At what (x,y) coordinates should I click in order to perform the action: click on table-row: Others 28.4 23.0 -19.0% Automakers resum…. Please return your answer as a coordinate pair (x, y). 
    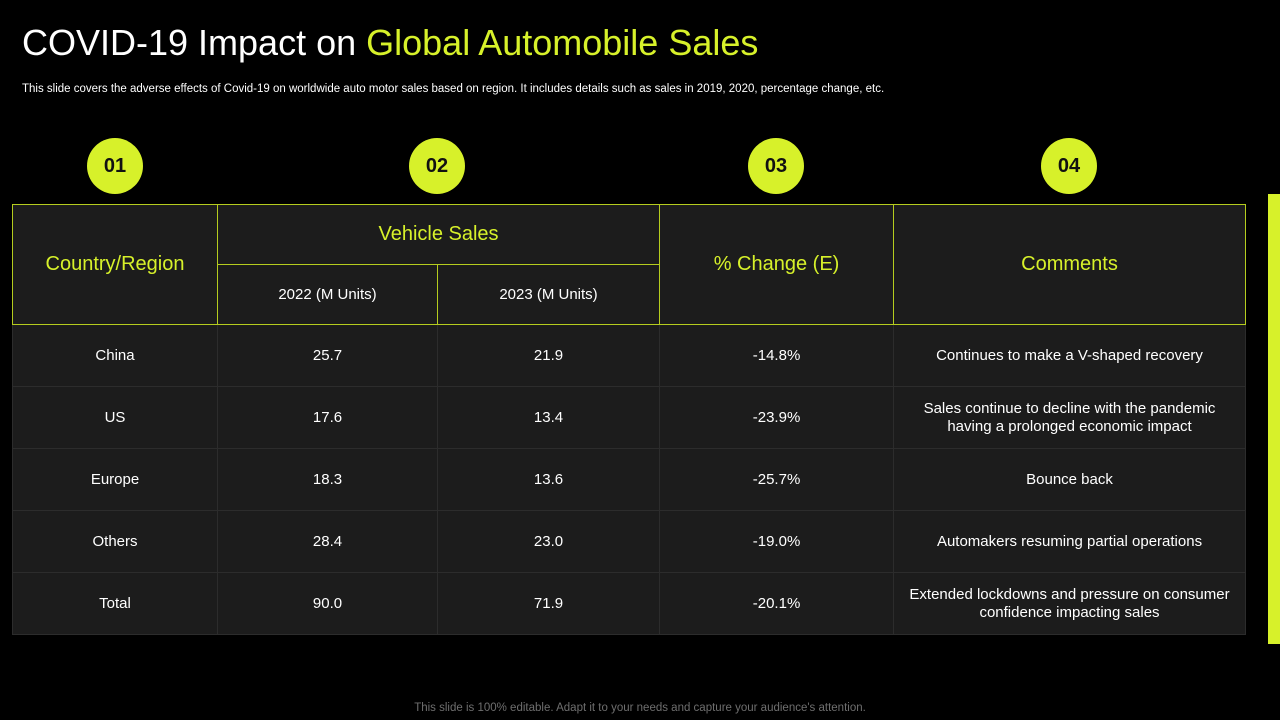
    Looking at the image, I should click on (629, 541).